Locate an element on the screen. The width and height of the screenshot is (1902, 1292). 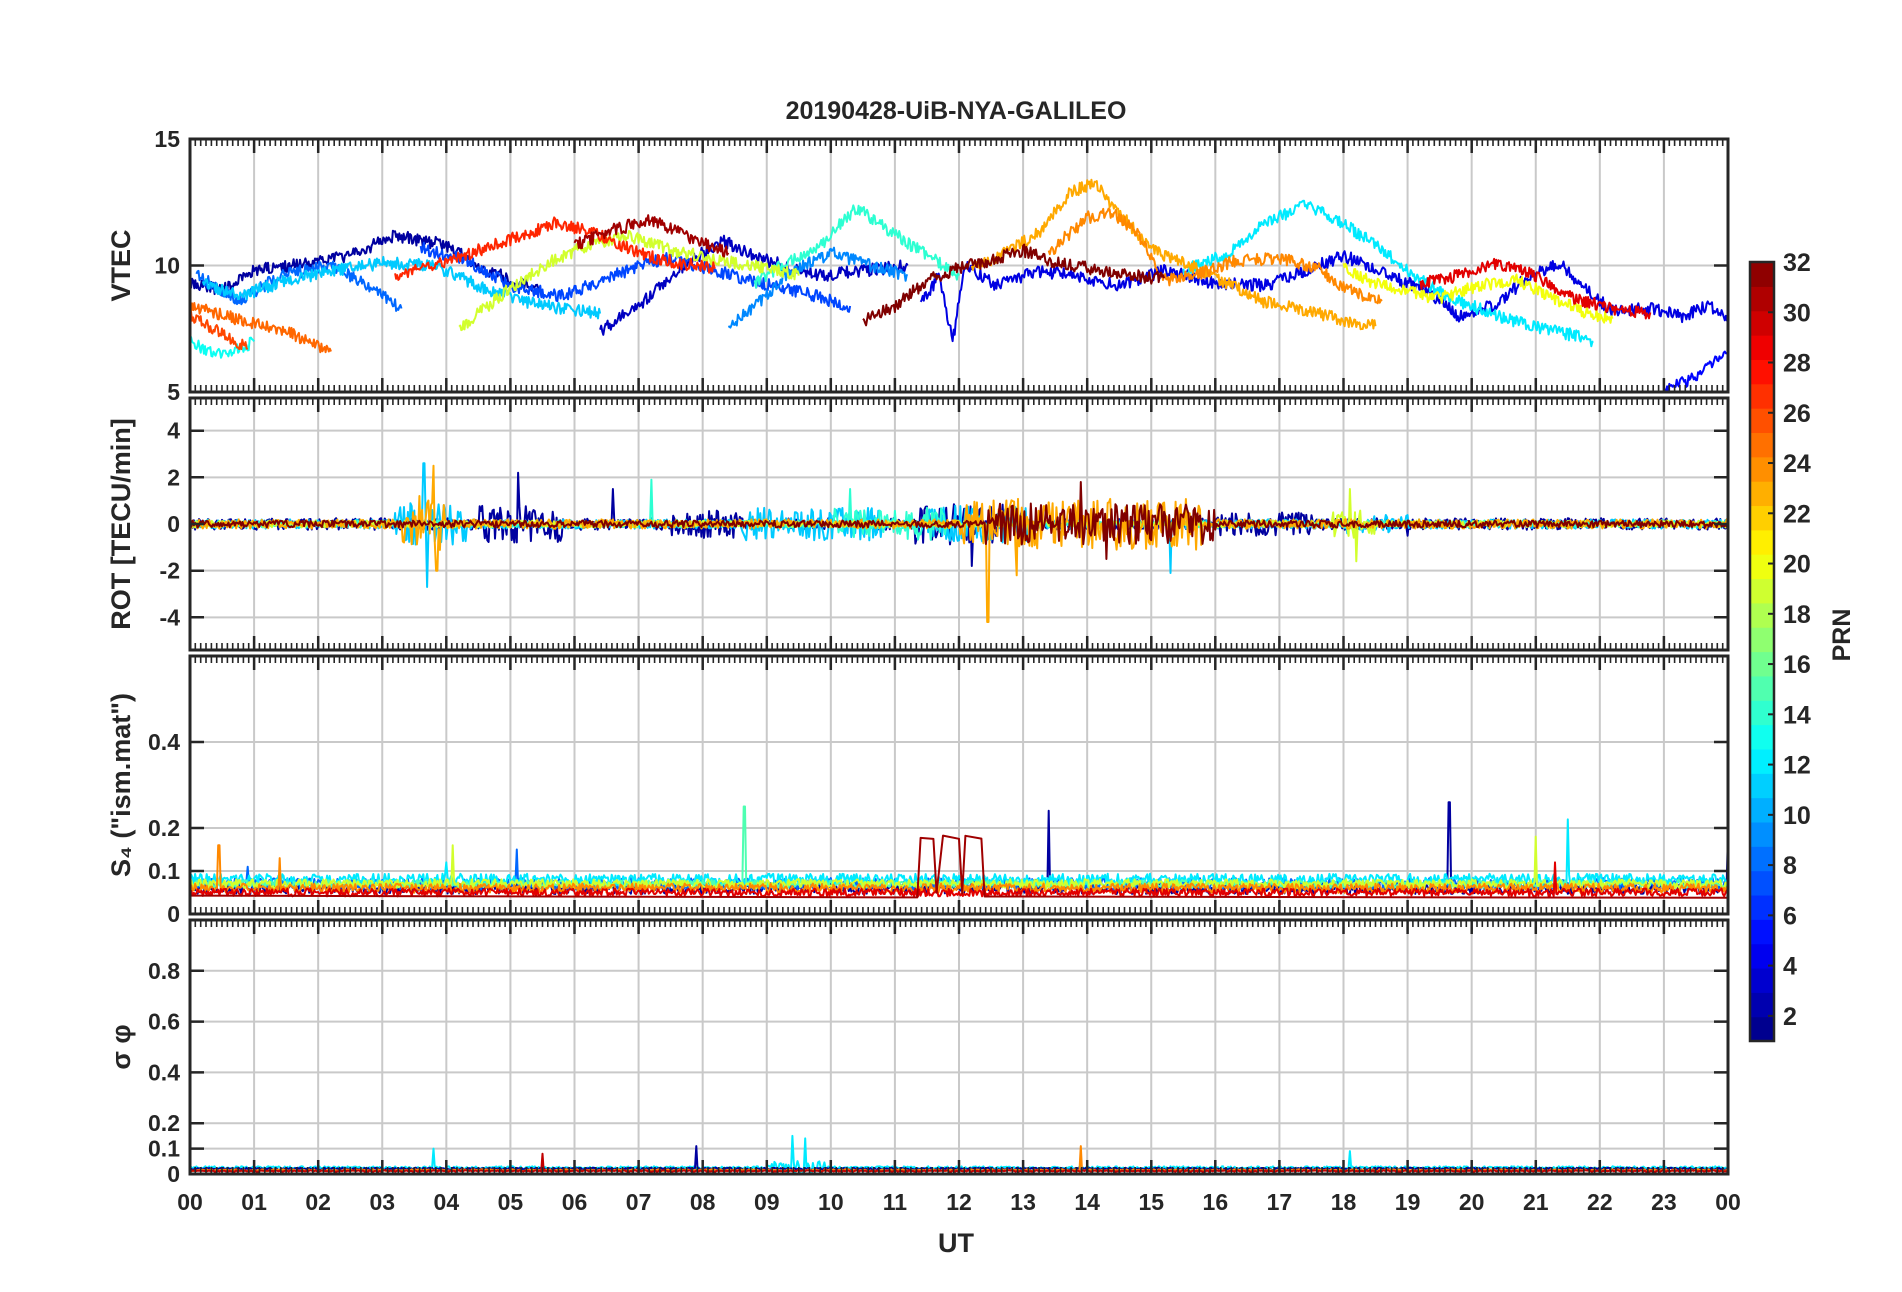
x-tick-label: 06 is located at coordinates (575, 1202).